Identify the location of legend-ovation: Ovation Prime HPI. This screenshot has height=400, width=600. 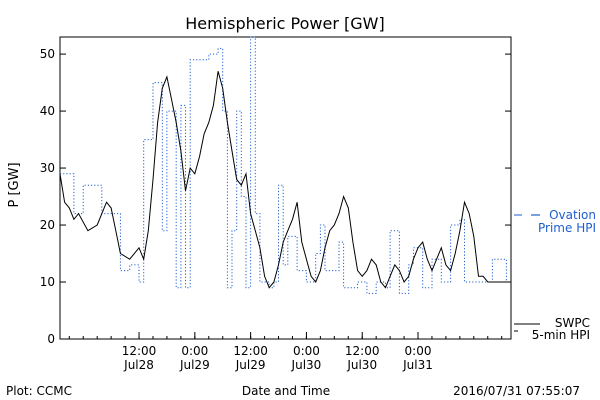
(555, 221).